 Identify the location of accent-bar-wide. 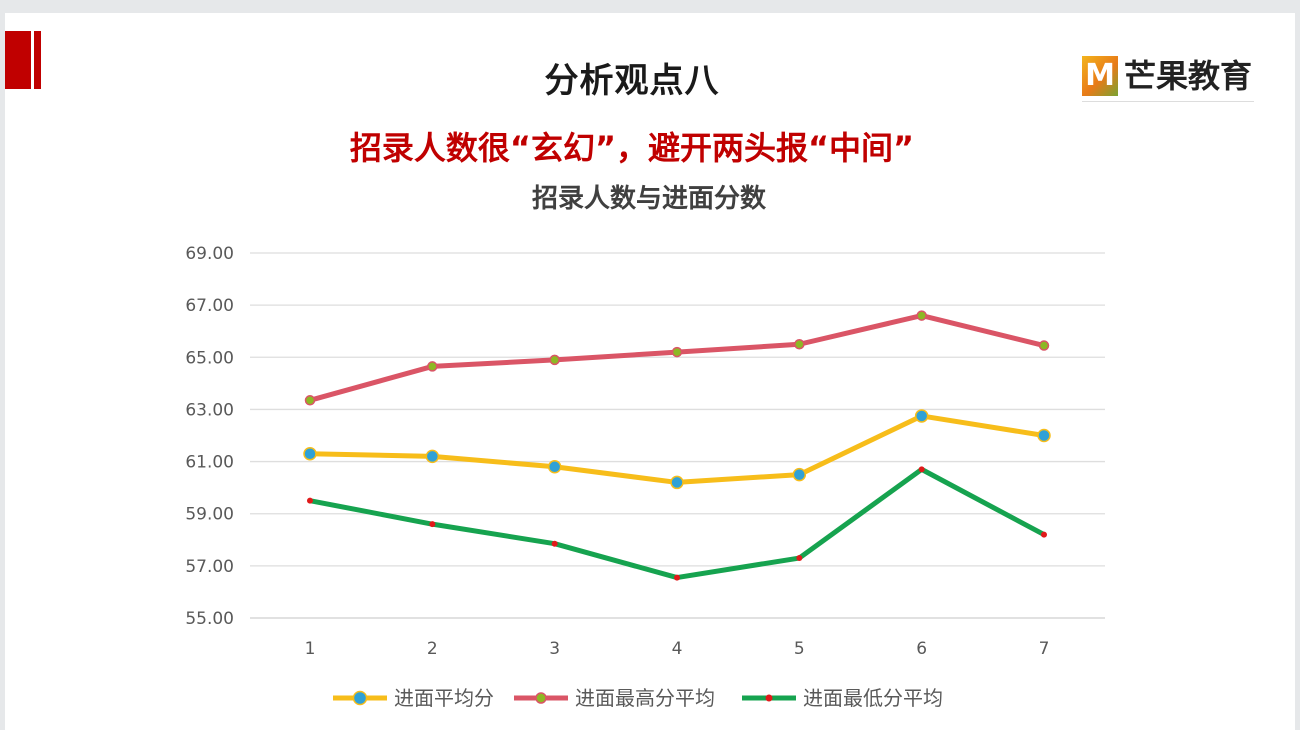
(18, 60).